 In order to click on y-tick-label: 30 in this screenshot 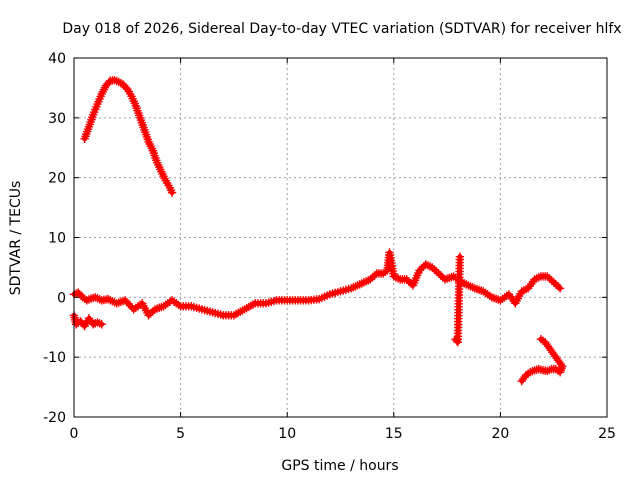, I will do `click(57, 119)`.